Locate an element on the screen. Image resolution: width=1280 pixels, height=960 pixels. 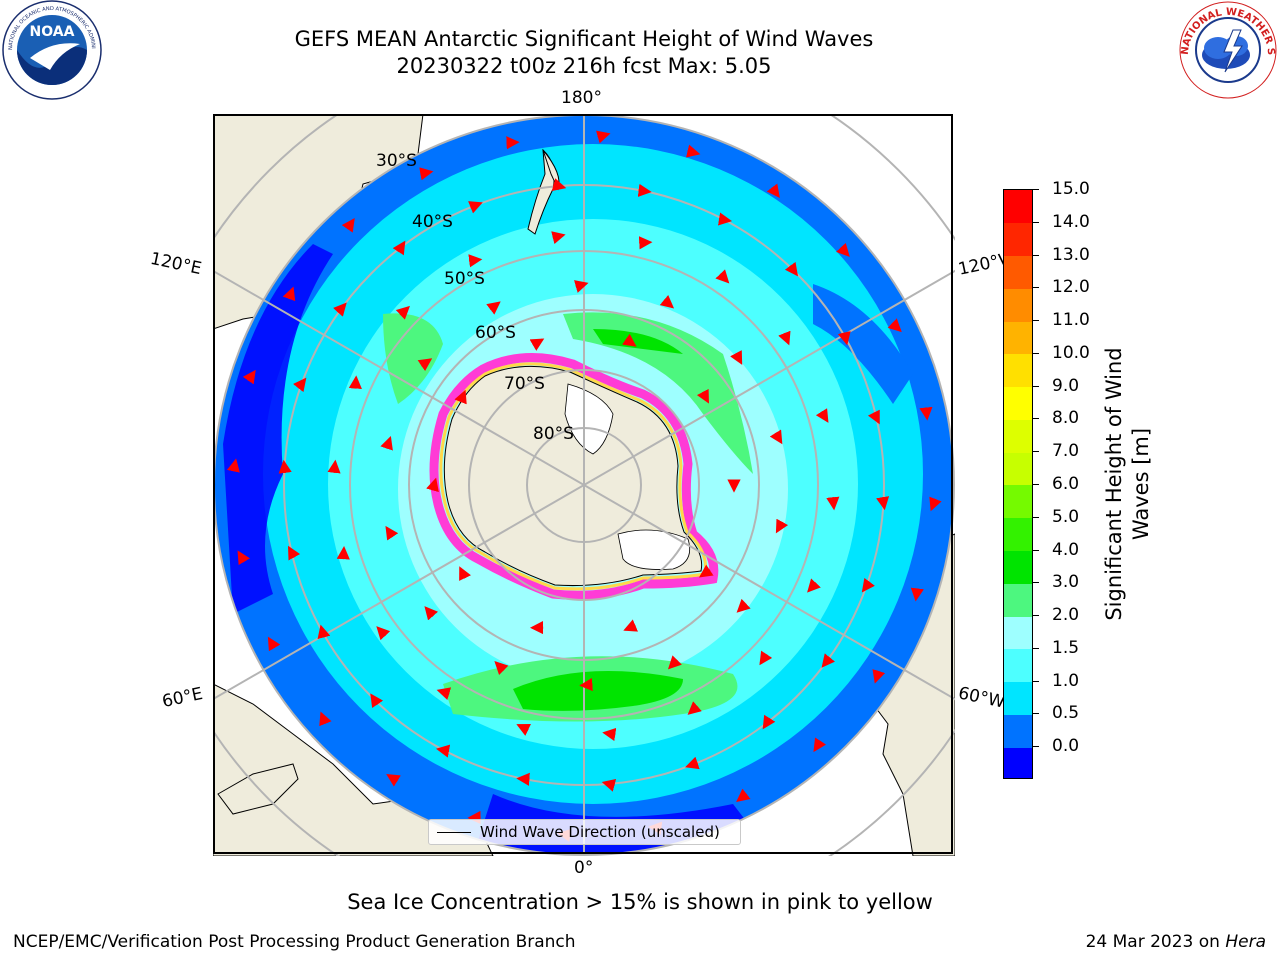
colorbar-tick-label: 1.5 is located at coordinates (1066, 647).